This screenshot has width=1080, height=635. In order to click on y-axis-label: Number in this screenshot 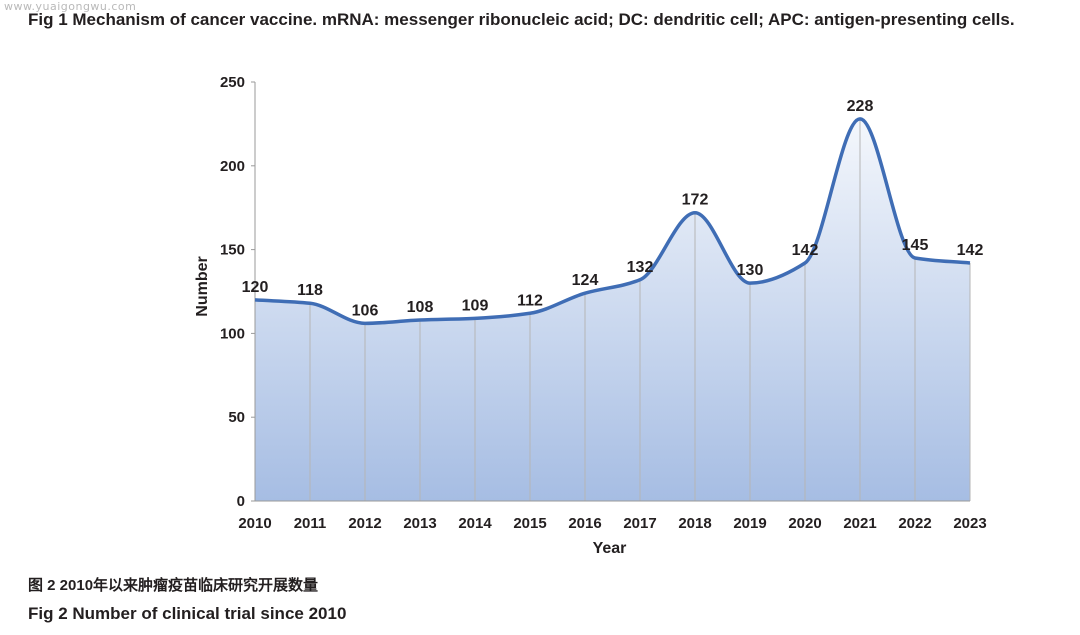, I will do `click(202, 286)`.